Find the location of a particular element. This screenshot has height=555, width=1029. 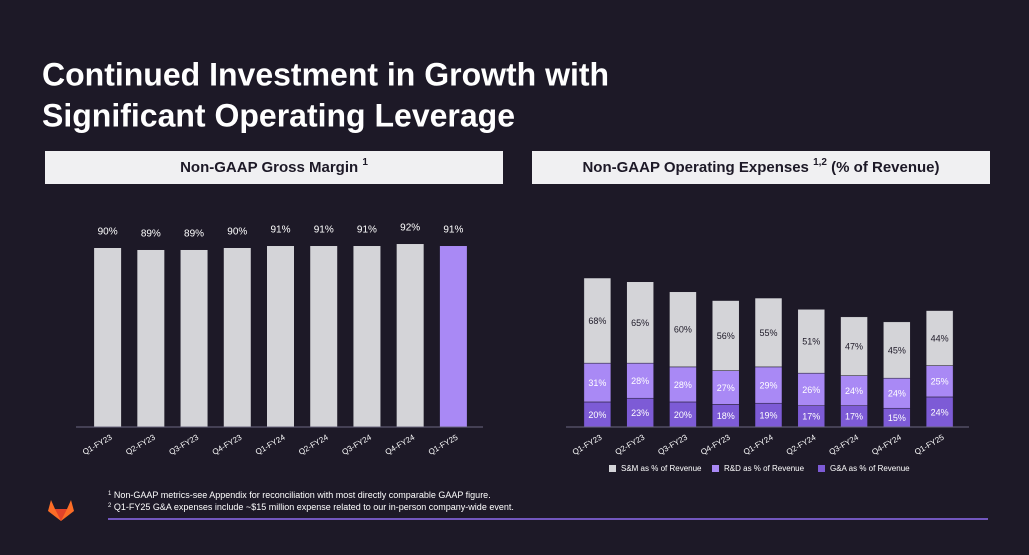

value-label: 55% is located at coordinates (768, 333).